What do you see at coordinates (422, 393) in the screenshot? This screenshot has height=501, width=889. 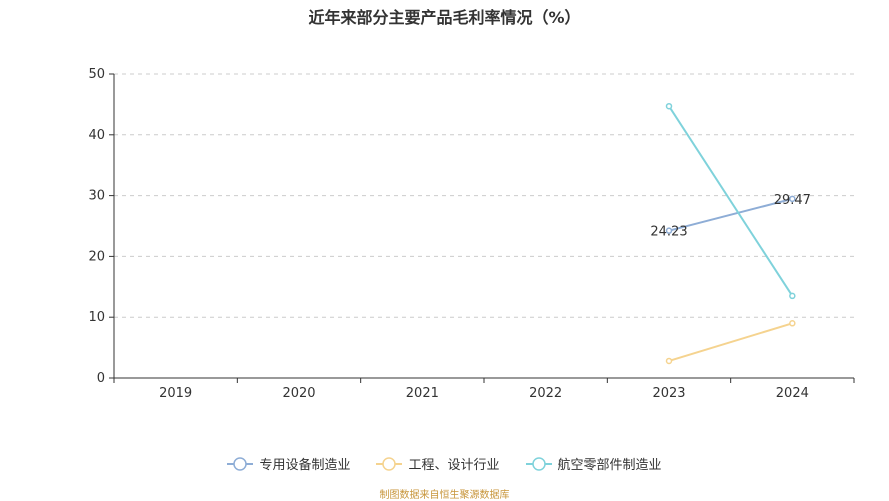 I see `x-tick-label: 2021` at bounding box center [422, 393].